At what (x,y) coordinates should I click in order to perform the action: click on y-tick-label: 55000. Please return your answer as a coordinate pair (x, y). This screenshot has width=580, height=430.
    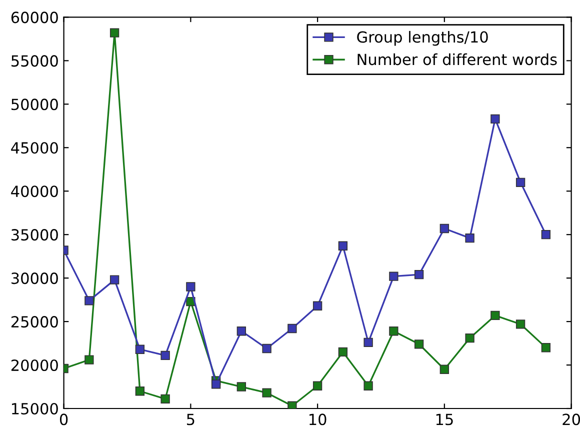
    Looking at the image, I should click on (35, 61).